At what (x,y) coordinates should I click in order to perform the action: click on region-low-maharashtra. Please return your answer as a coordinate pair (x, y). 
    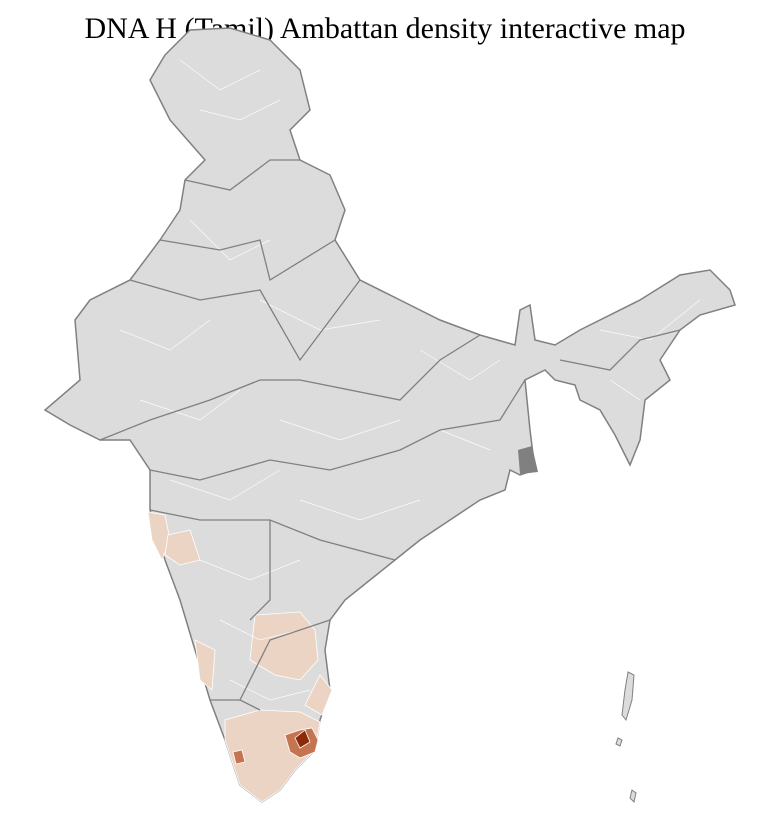
    Looking at the image, I should click on (182, 547).